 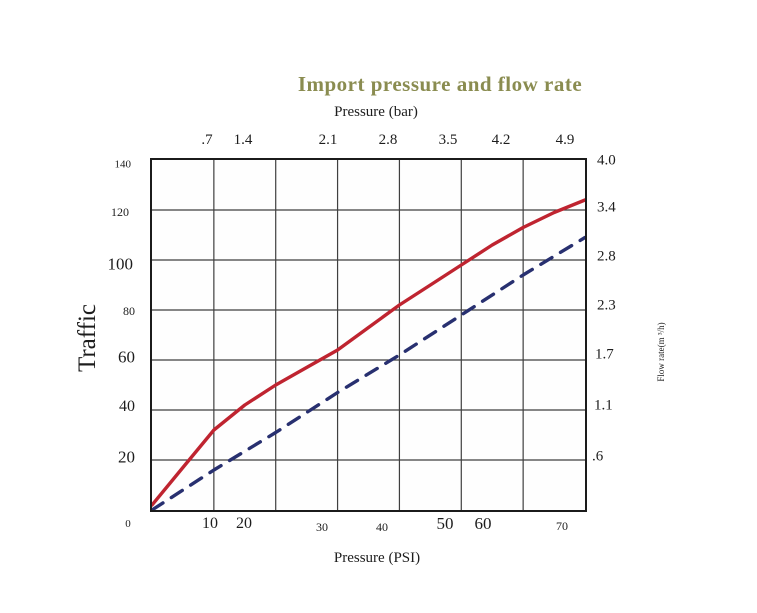 I want to click on right-tick: .6, so click(x=598, y=456).